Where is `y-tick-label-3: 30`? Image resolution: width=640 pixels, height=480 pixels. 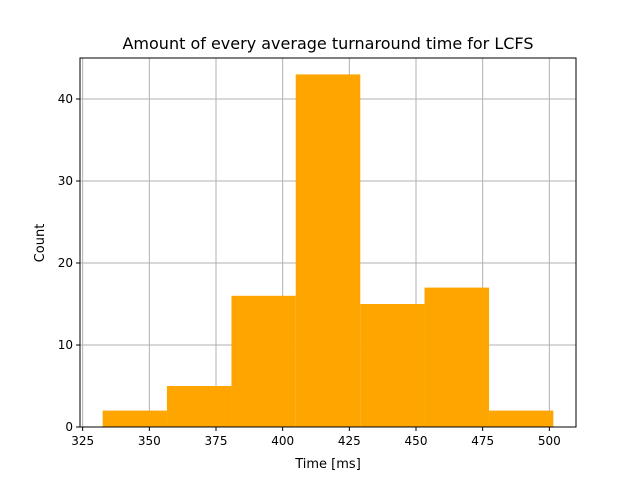
y-tick-label-3: 30 is located at coordinates (65, 181).